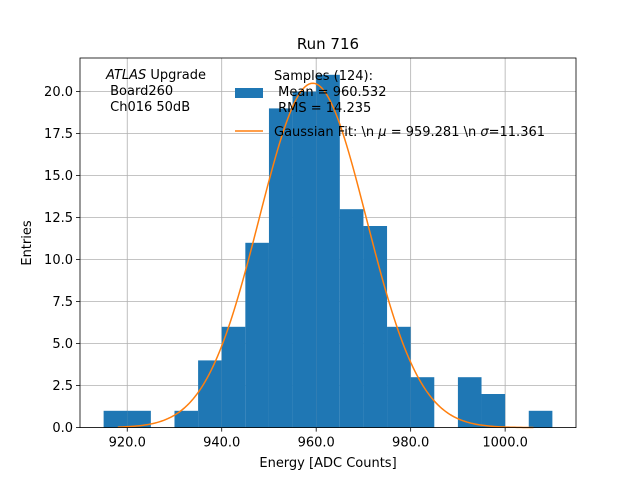 The image size is (640, 480). I want to click on legend-hist-swatch, so click(249, 93).